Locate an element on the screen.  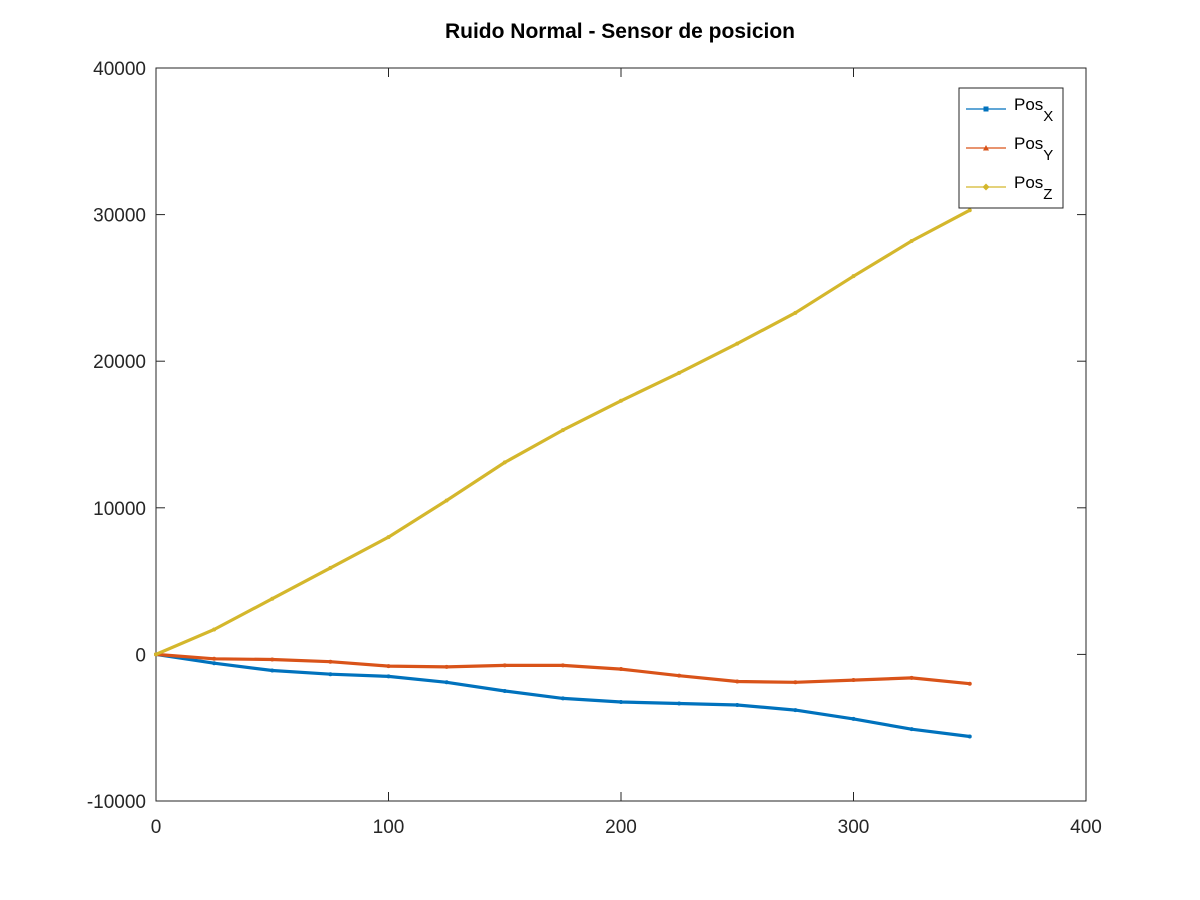
legend-item-pos-y: PosY is located at coordinates (1009, 149).